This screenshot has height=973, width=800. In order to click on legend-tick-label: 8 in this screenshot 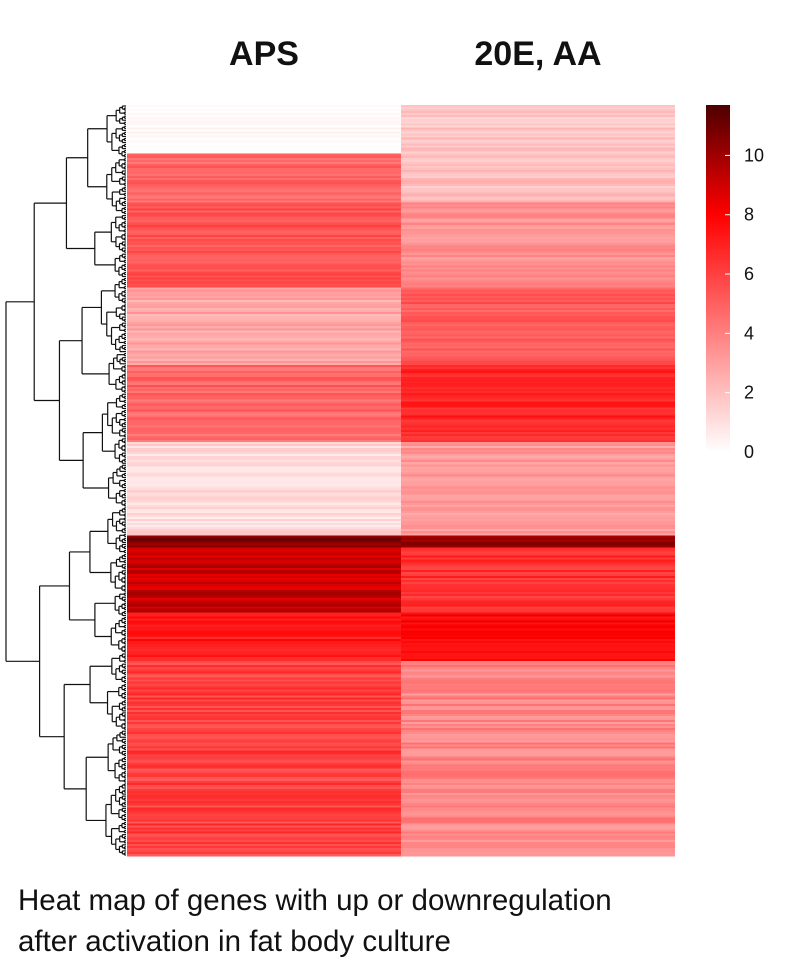, I will do `click(749, 215)`.